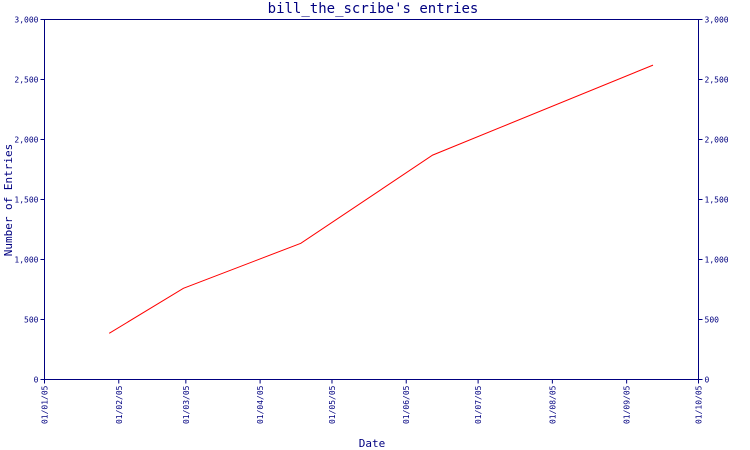 Image resolution: width=750 pixels, height=450 pixels. I want to click on x-tick-label: 01/06/05, so click(406, 404).